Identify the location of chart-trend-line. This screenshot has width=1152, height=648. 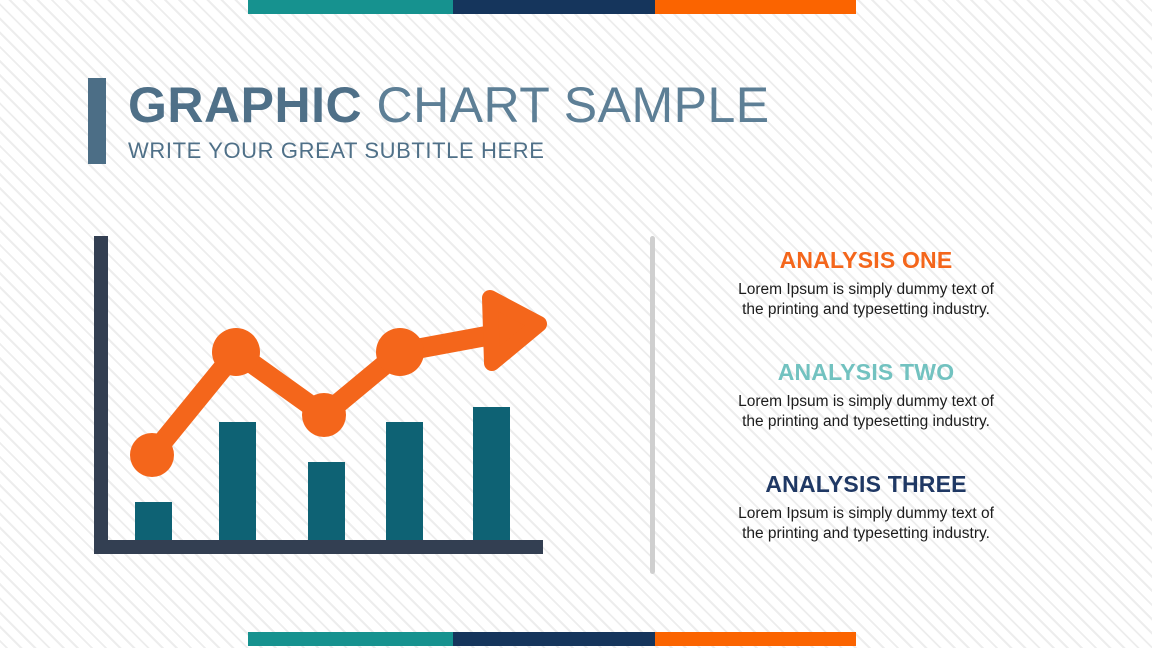
(338, 383).